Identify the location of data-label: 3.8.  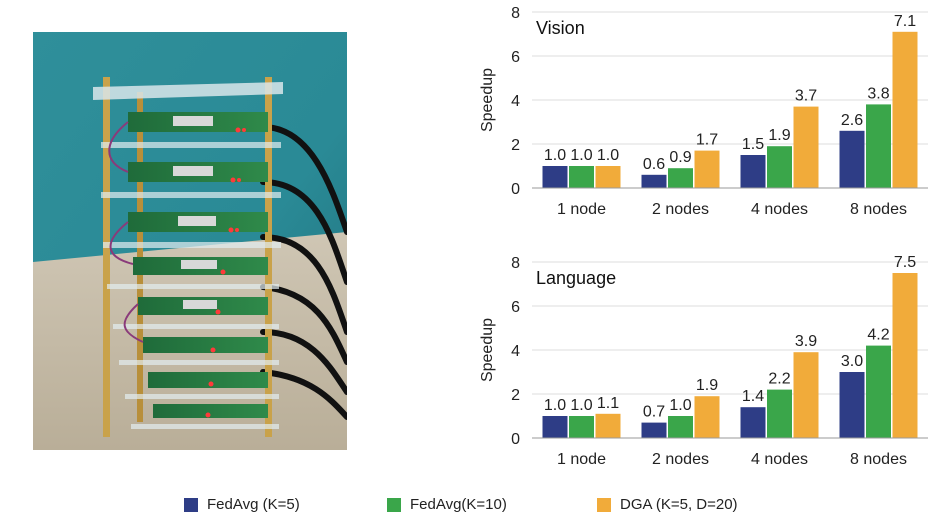
(878, 93).